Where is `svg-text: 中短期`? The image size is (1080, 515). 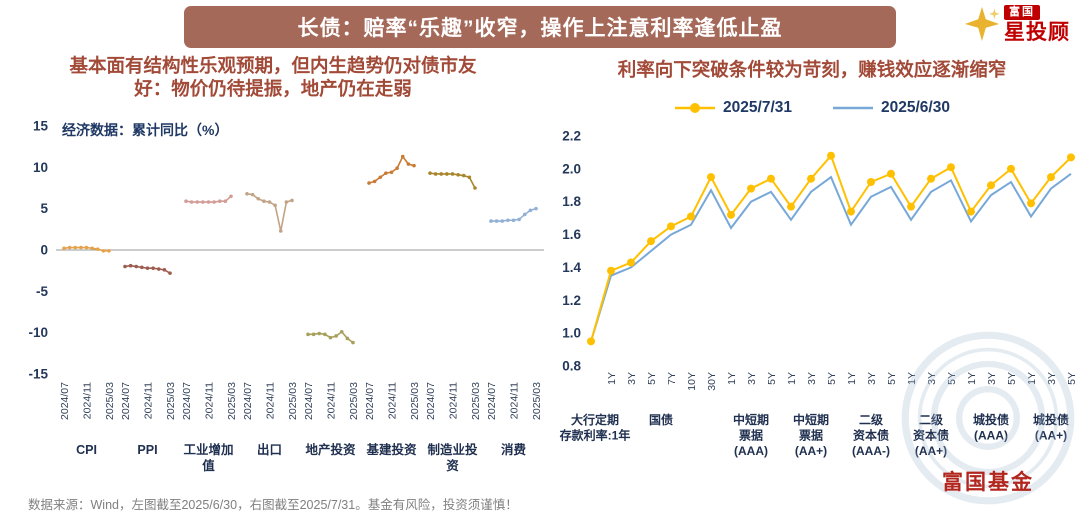
svg-text: 中短期 is located at coordinates (811, 419).